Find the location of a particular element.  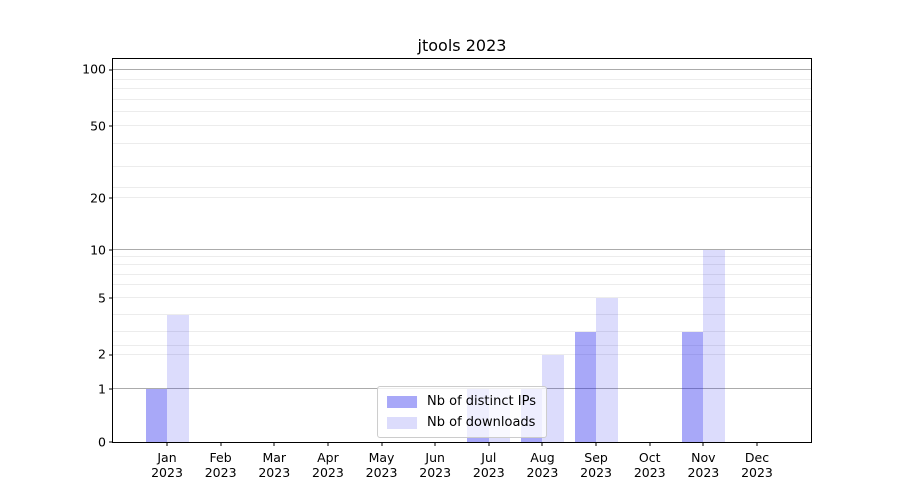

legend-swatch-downloads-icon is located at coordinates (402, 422).